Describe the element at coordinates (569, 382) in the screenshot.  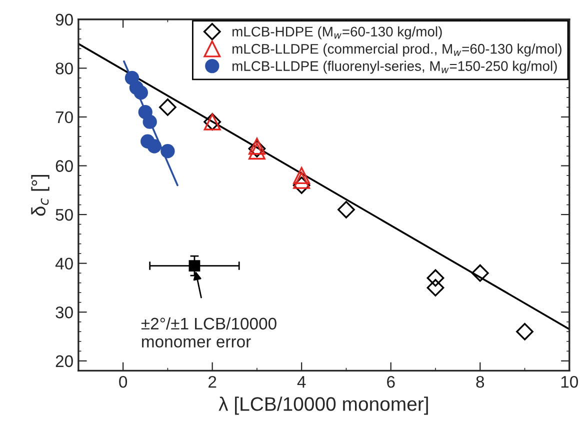
I see `x-tick-label: 10` at that location.